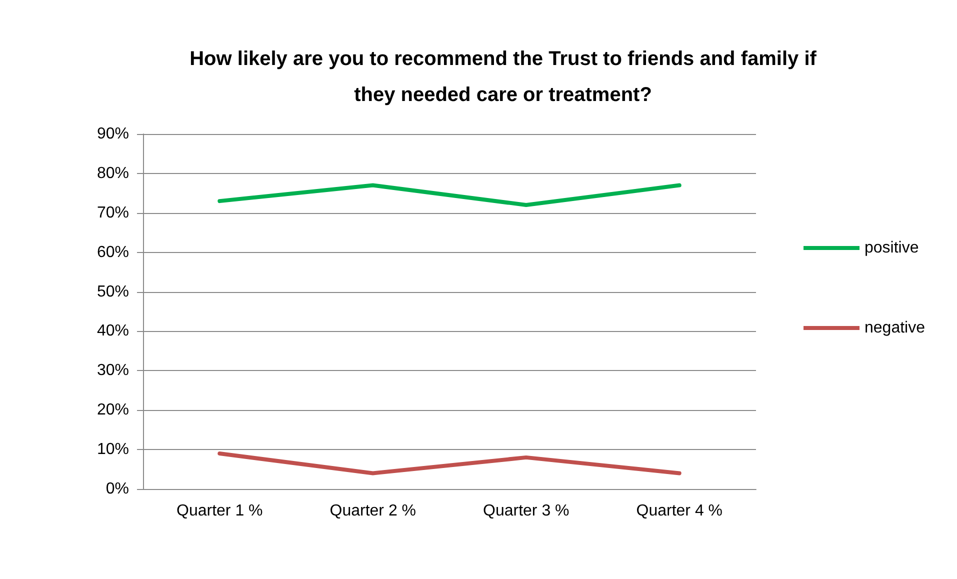 This screenshot has width=957, height=579. What do you see at coordinates (679, 511) in the screenshot?
I see `x-tick-label: Quarter 4 %` at bounding box center [679, 511].